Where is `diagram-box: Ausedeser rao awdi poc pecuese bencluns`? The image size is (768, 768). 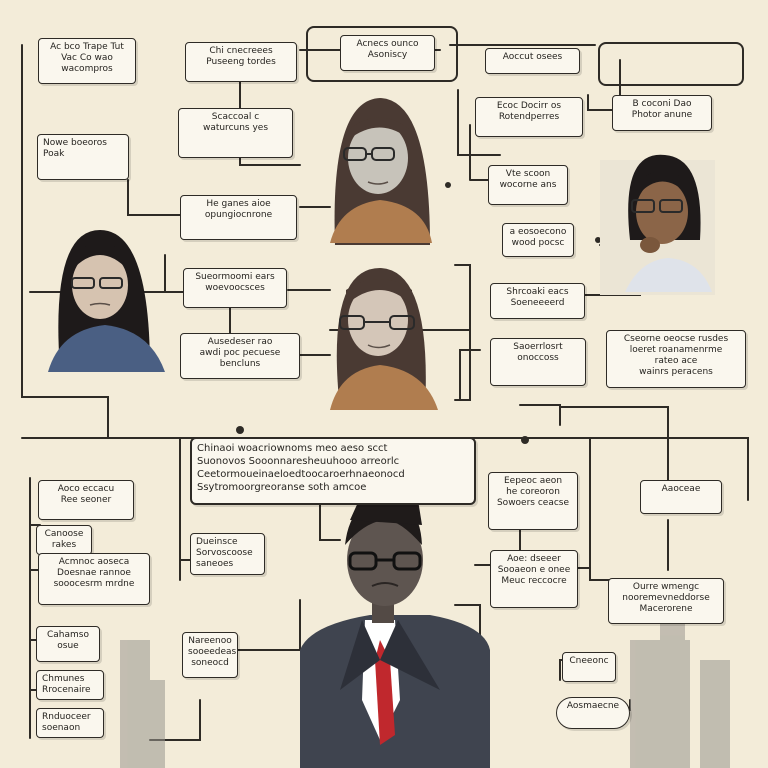
diagram-box: Ausedeser rao awdi poc pecuese bencluns is located at coordinates (240, 356).